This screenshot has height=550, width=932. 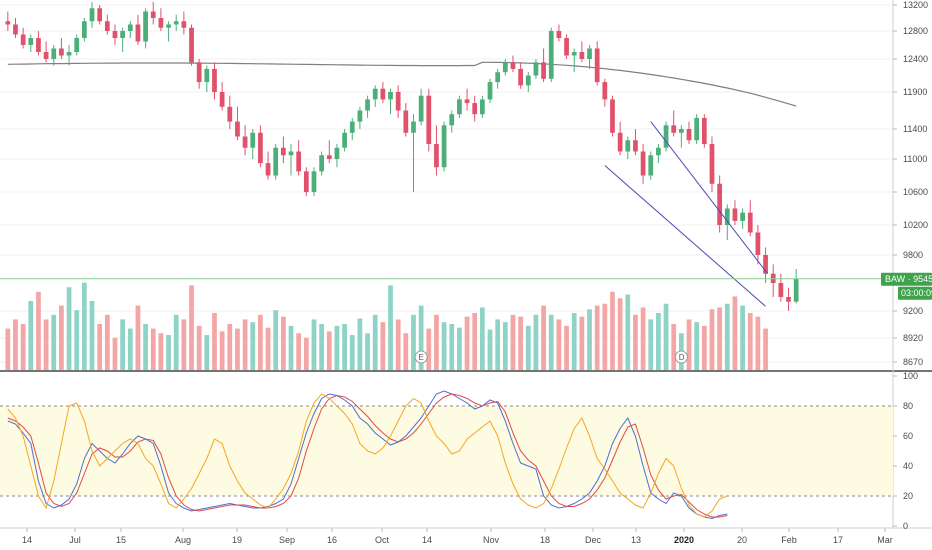 What do you see at coordinates (908, 436) in the screenshot?
I see `osc-tick-label: 60` at bounding box center [908, 436].